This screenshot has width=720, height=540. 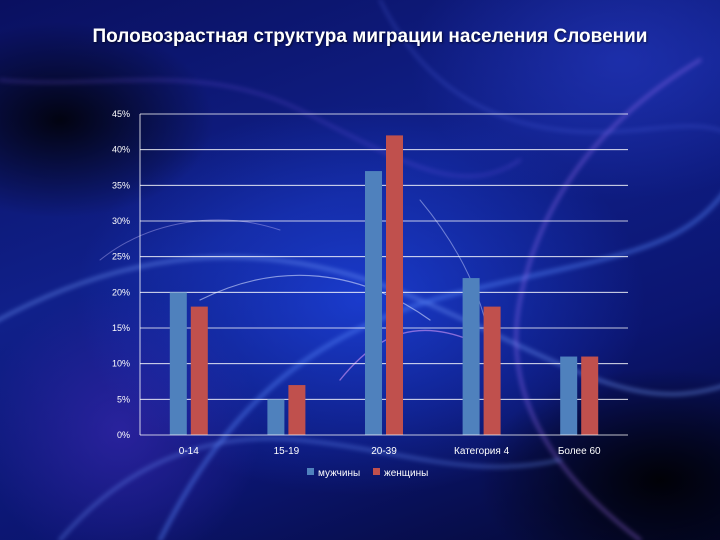 What do you see at coordinates (189, 451) in the screenshot?
I see `x-category-label: 0-14` at bounding box center [189, 451].